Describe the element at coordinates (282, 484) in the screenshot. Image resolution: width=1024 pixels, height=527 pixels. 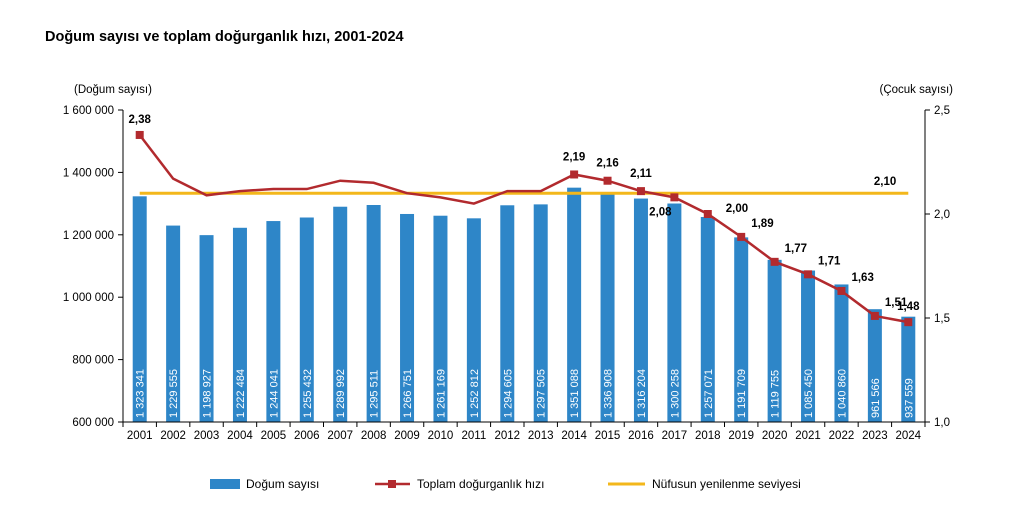
I see `legend-label-births: Doğum sayısı` at that location.